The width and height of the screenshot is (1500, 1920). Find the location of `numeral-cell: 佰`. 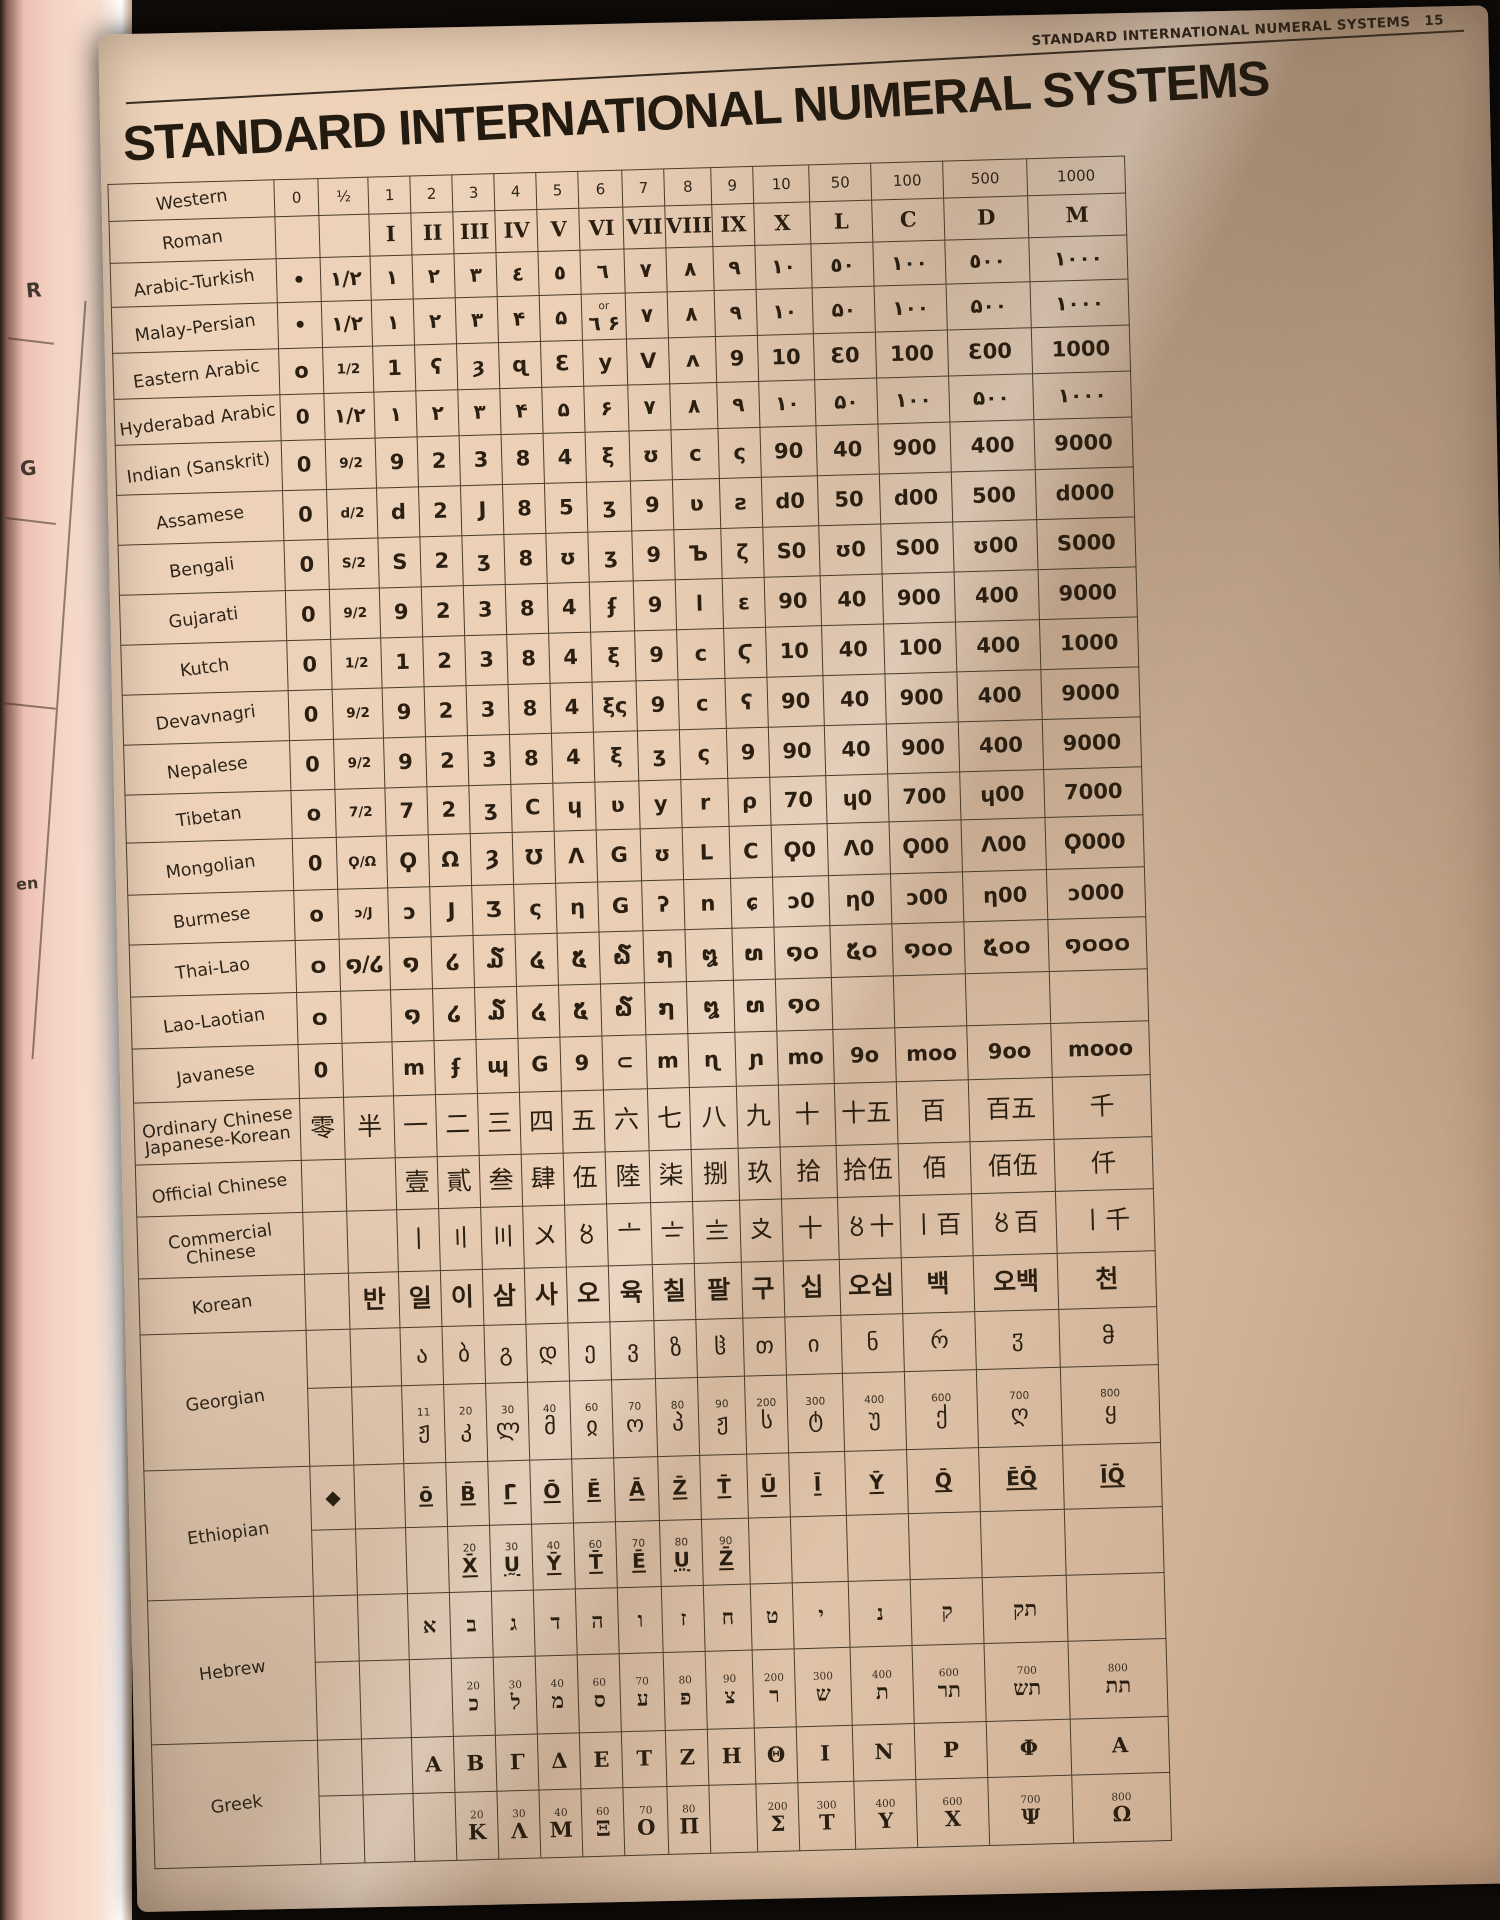

numeral-cell: 佰 is located at coordinates (935, 1168).